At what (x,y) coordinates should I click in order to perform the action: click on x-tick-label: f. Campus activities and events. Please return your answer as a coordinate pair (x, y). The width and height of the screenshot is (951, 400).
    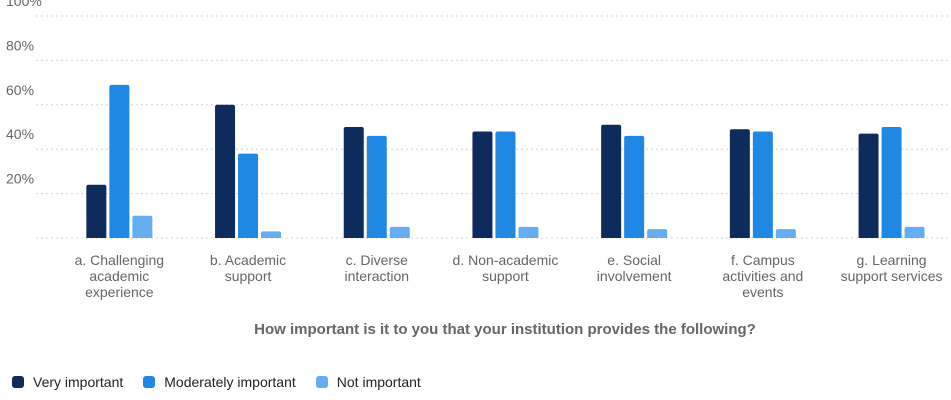
    Looking at the image, I should click on (762, 276).